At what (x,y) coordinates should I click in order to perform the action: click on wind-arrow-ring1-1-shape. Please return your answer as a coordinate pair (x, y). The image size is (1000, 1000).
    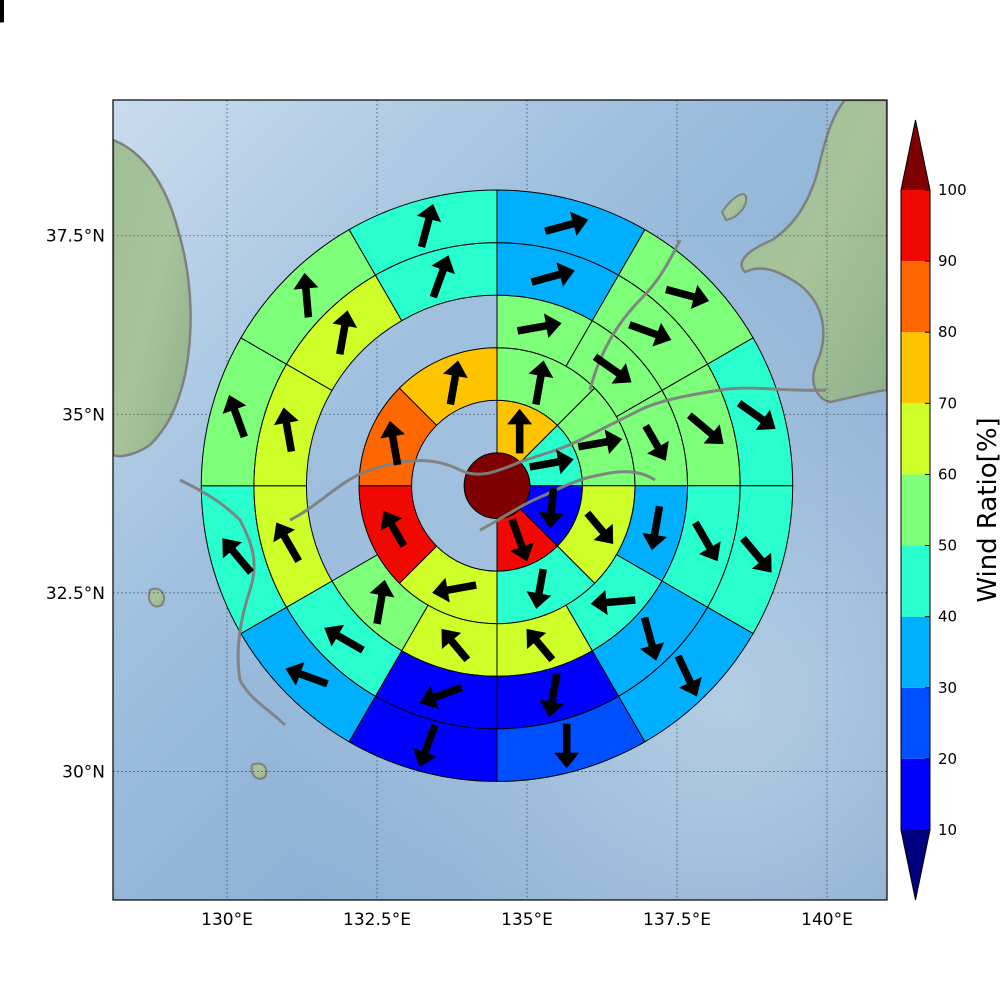
    Looking at the image, I should click on (551, 462).